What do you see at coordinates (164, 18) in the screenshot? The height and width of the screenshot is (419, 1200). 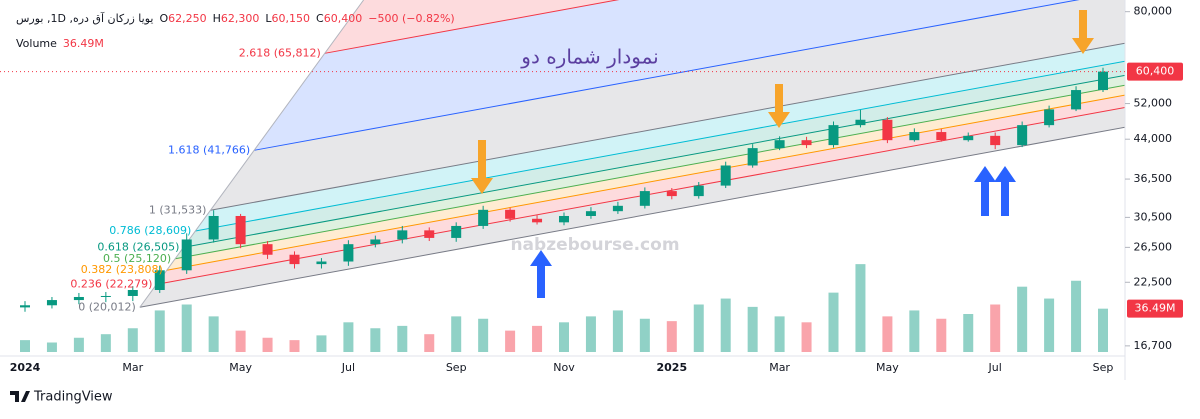 I see `ohlc-key: O` at bounding box center [164, 18].